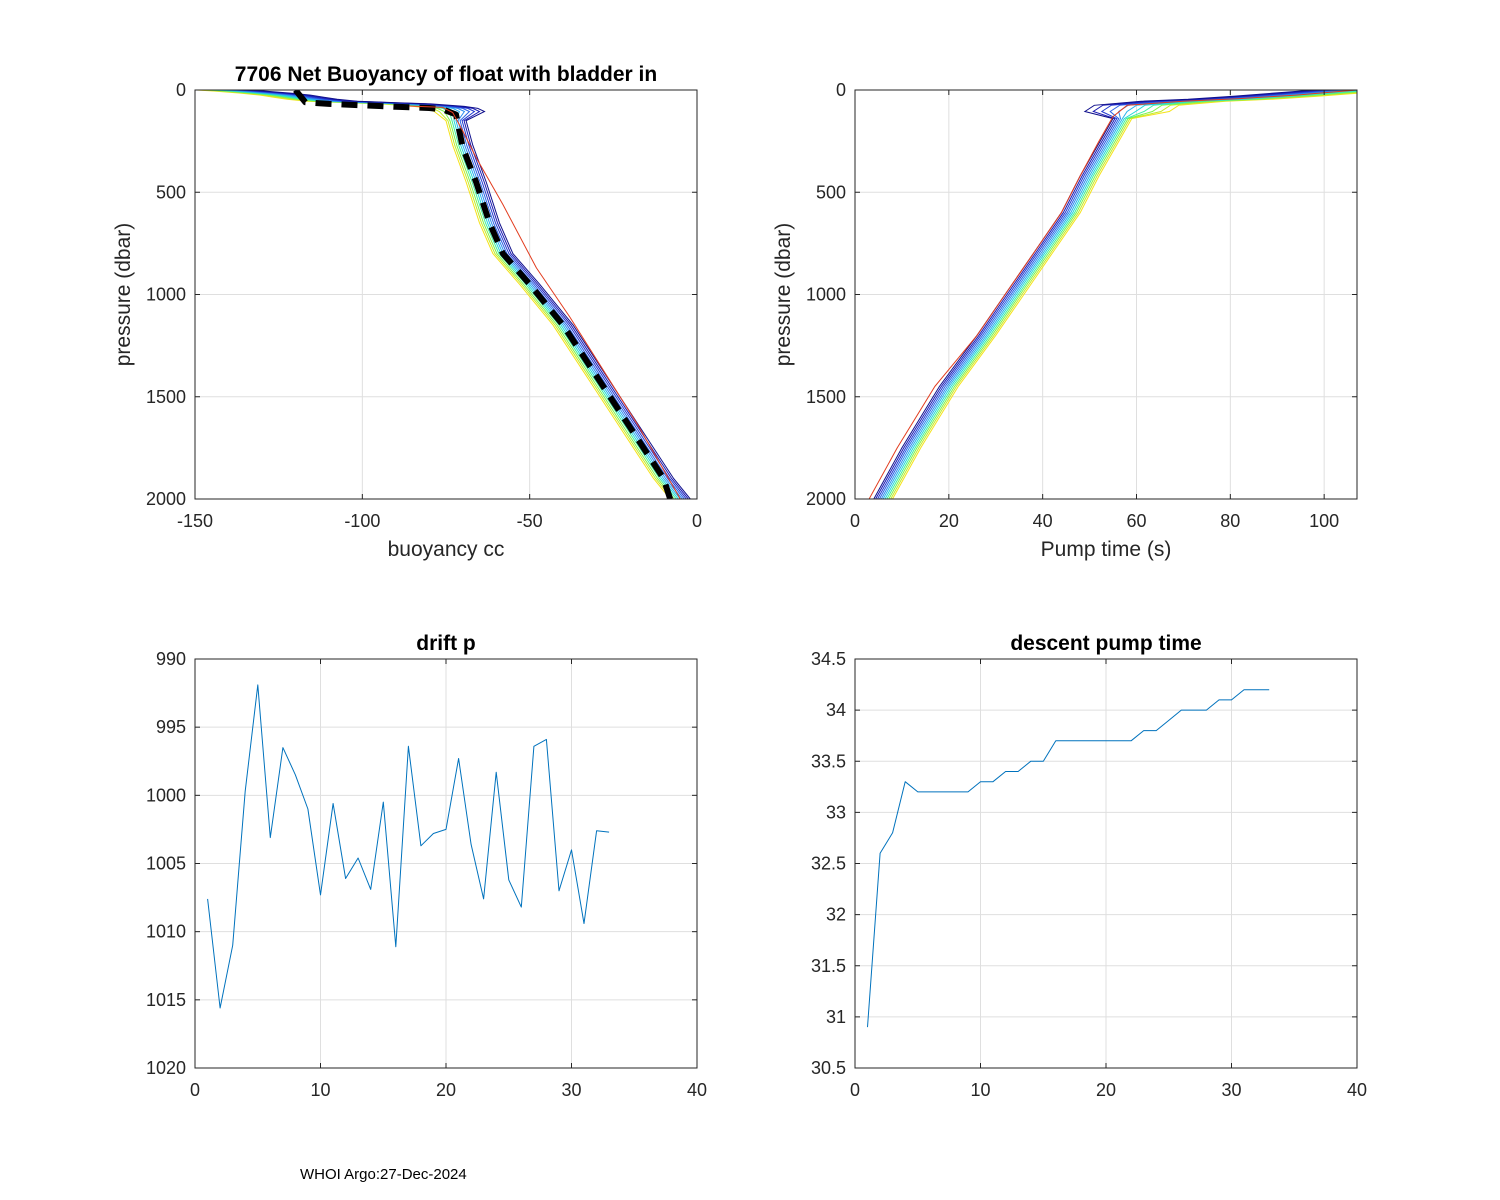  What do you see at coordinates (446, 549) in the screenshot?
I see `x-axis-label: buoyancy cc` at bounding box center [446, 549].